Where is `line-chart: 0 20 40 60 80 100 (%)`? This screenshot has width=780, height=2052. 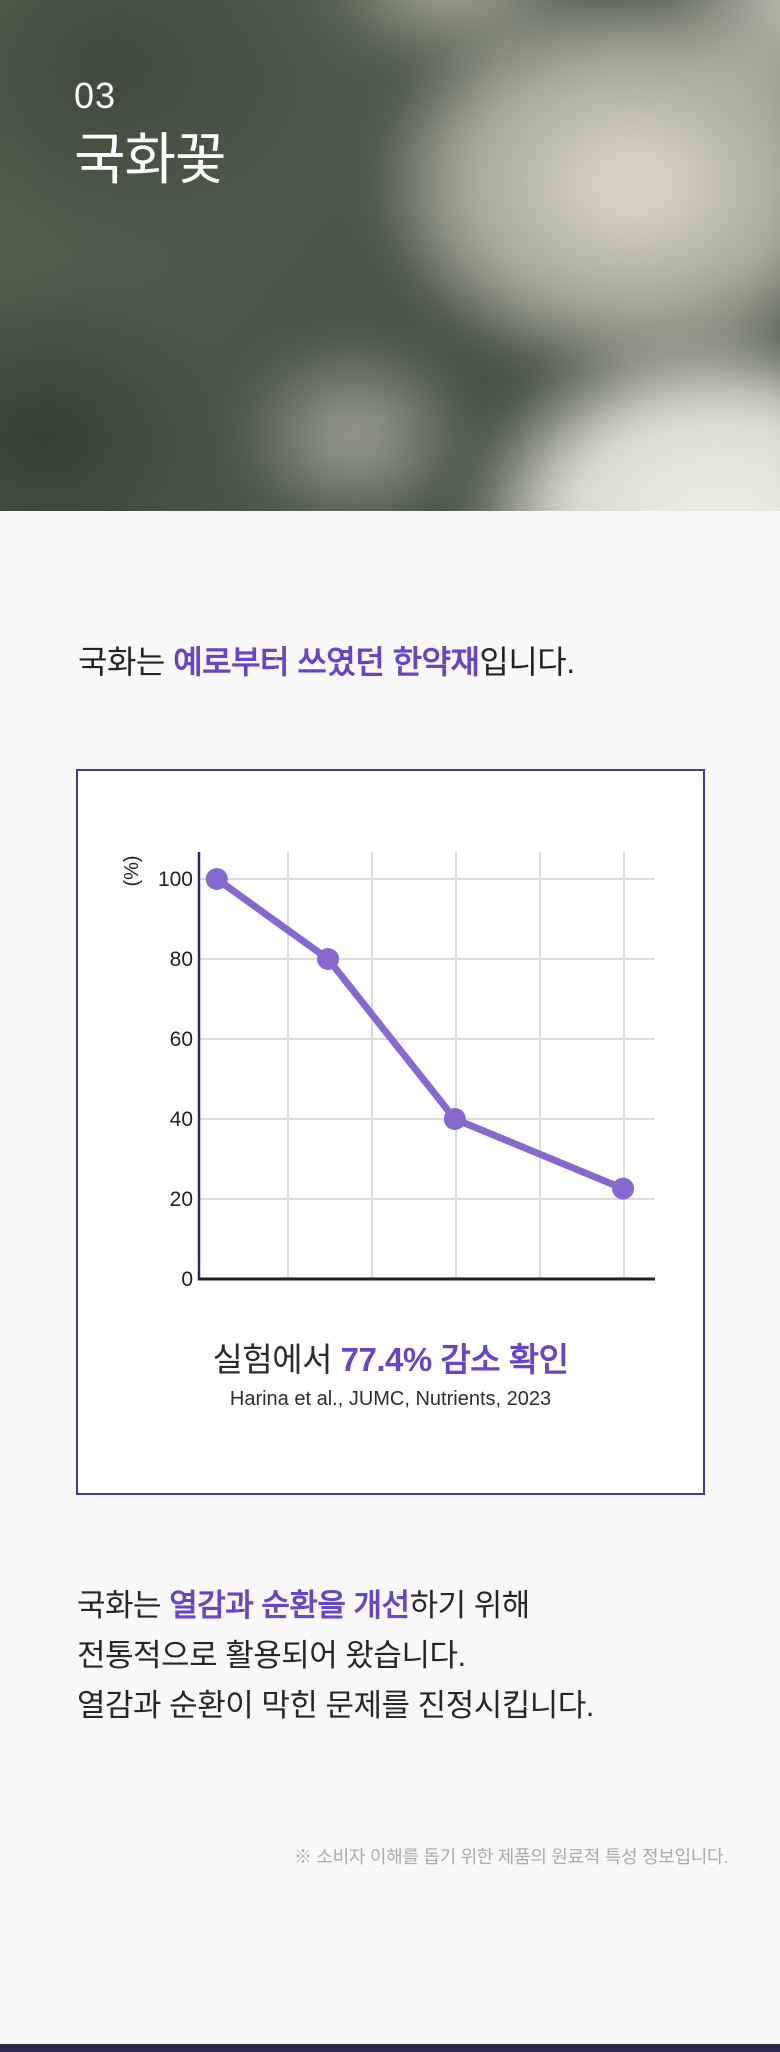 line-chart: 0 20 40 60 80 100 (%) is located at coordinates (388, 1071).